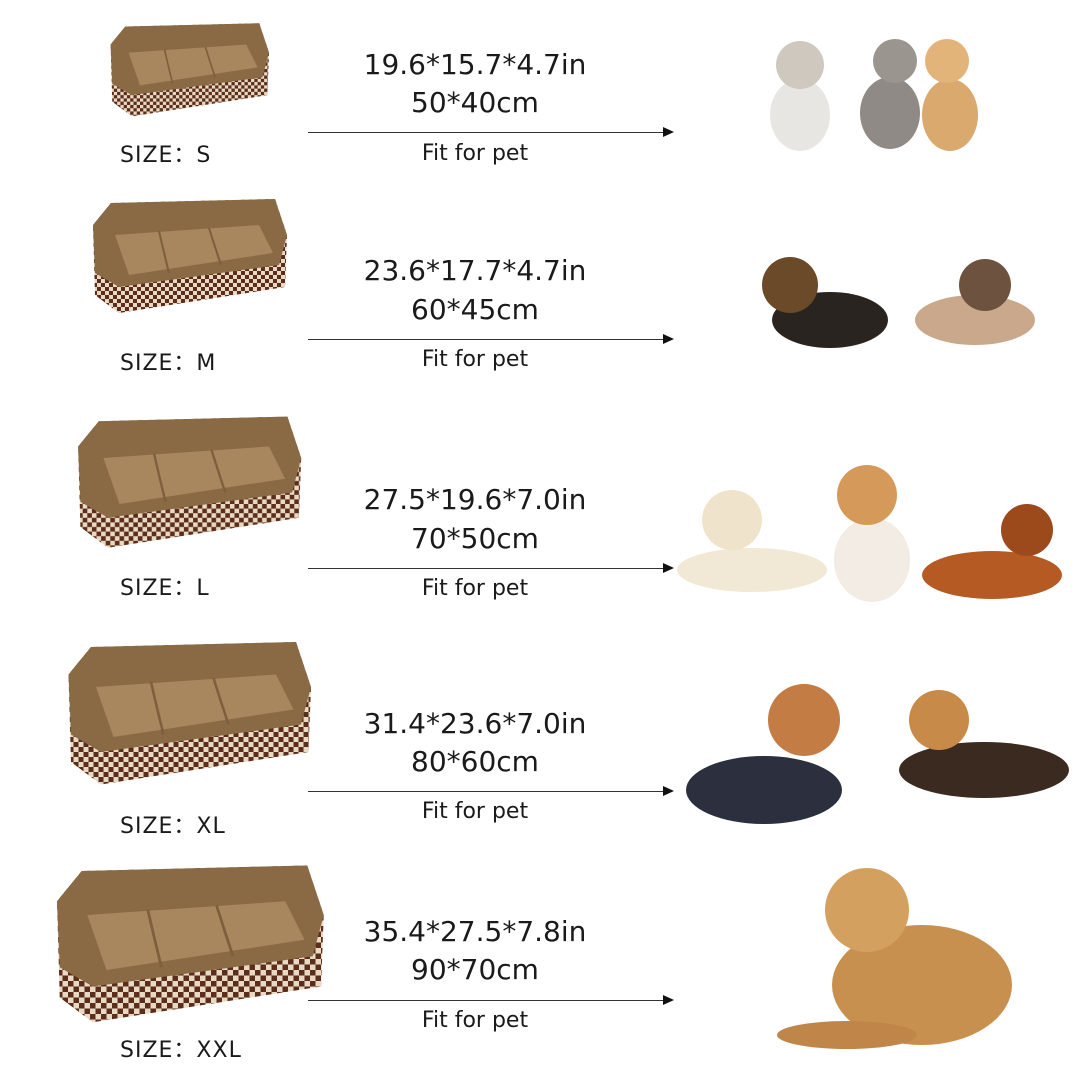 The height and width of the screenshot is (1080, 1080). Describe the element at coordinates (877, 754) in the screenshot. I see `large-dogs-image` at that location.